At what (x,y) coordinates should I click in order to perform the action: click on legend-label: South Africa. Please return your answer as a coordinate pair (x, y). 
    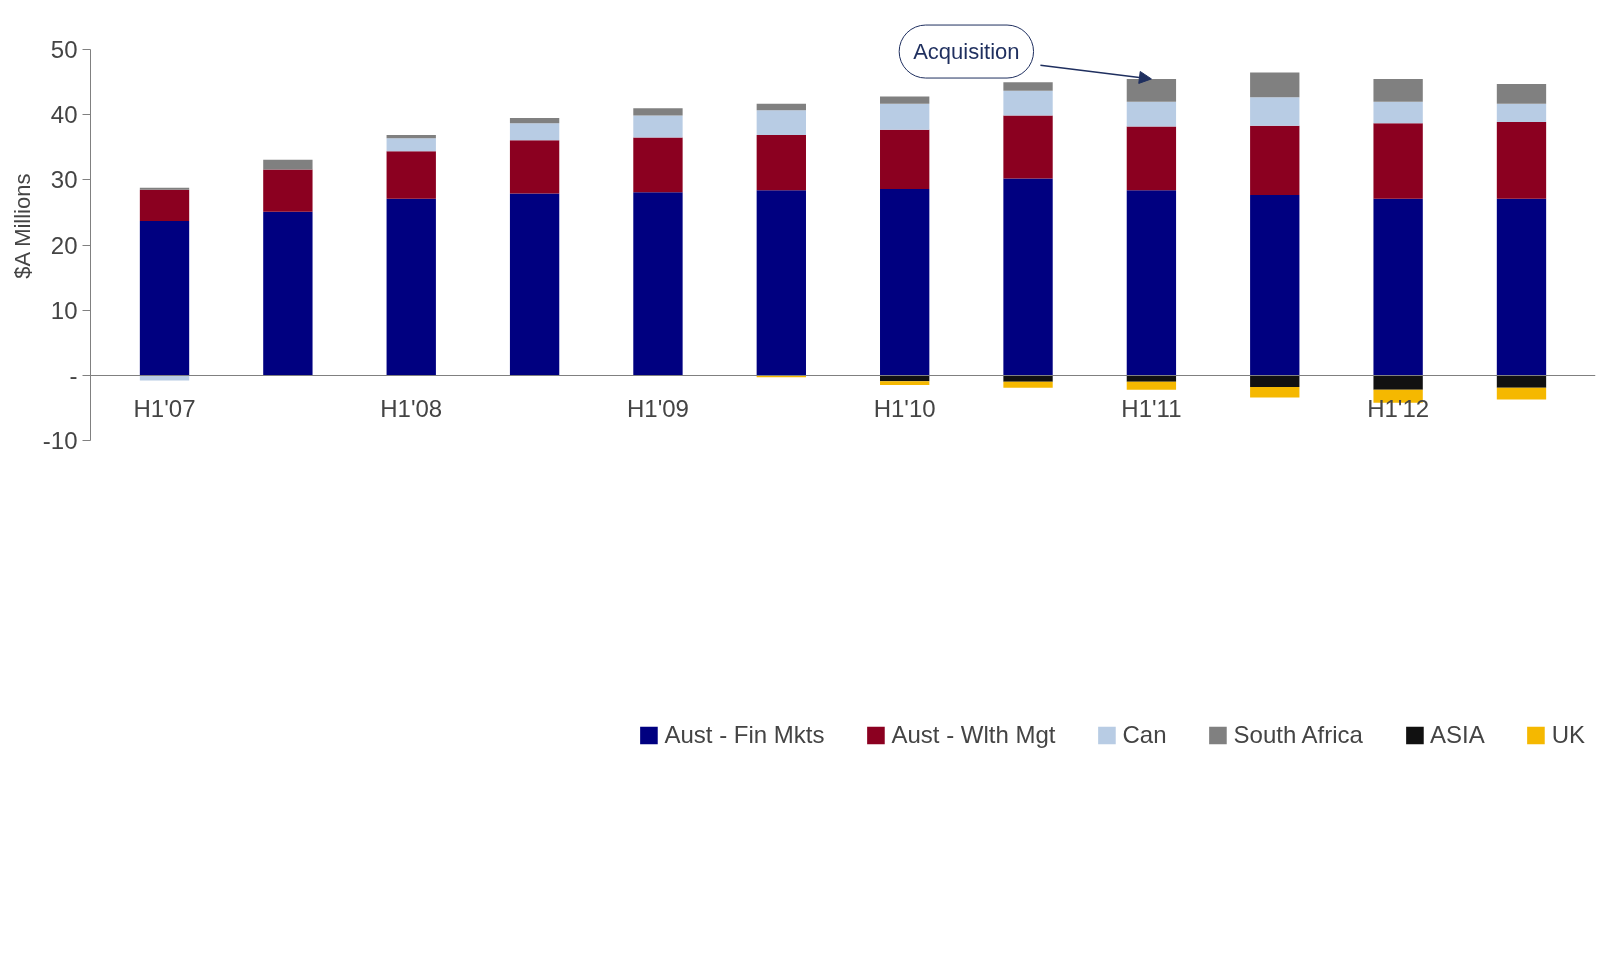
    Looking at the image, I should click on (1298, 735).